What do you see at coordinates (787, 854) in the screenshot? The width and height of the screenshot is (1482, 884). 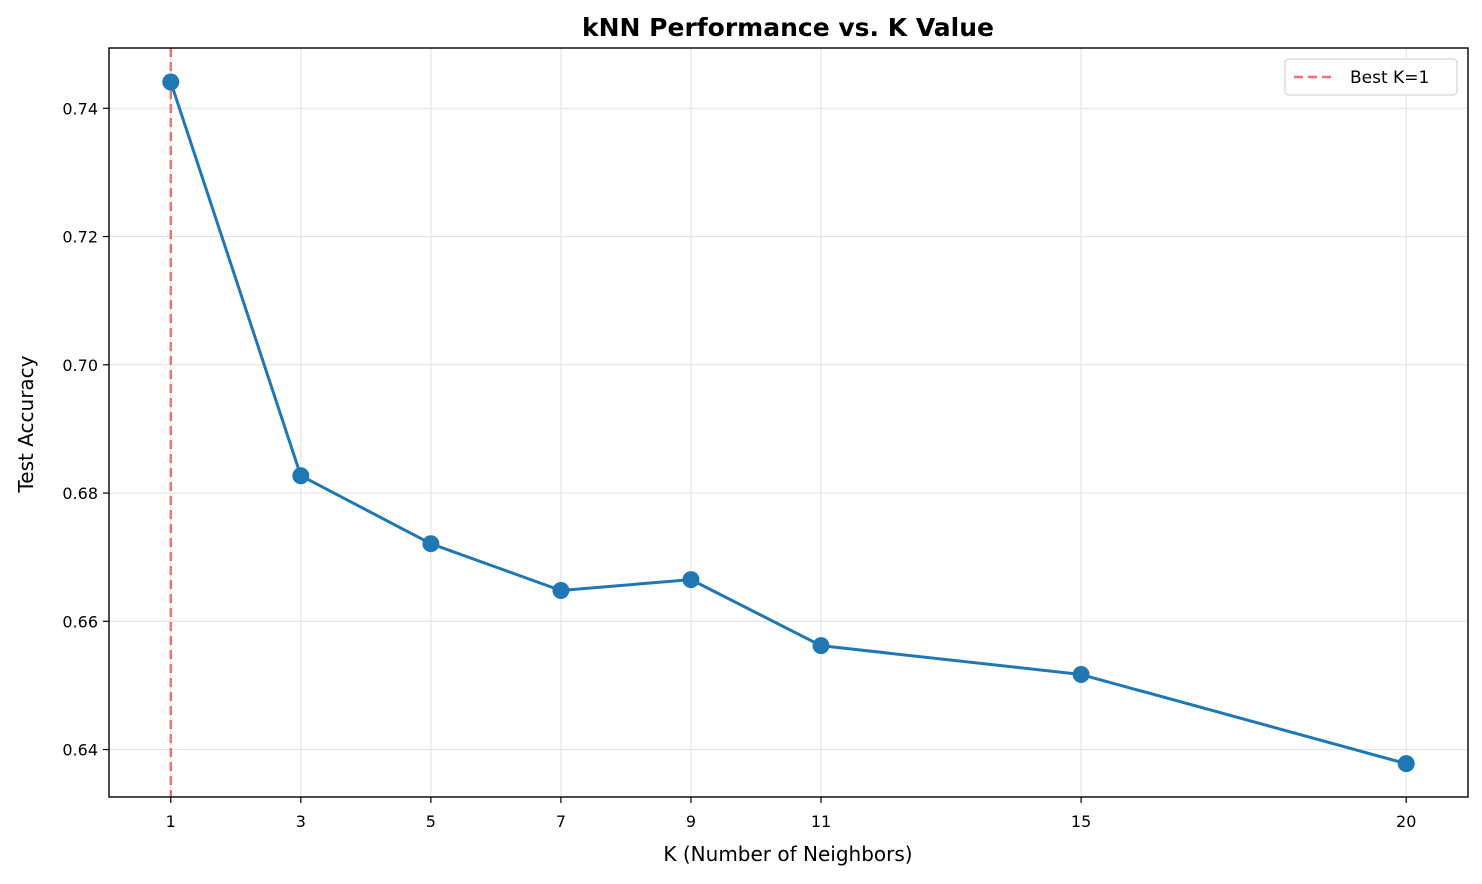 I see `x-axis-label: K (Number of Neighbors)` at bounding box center [787, 854].